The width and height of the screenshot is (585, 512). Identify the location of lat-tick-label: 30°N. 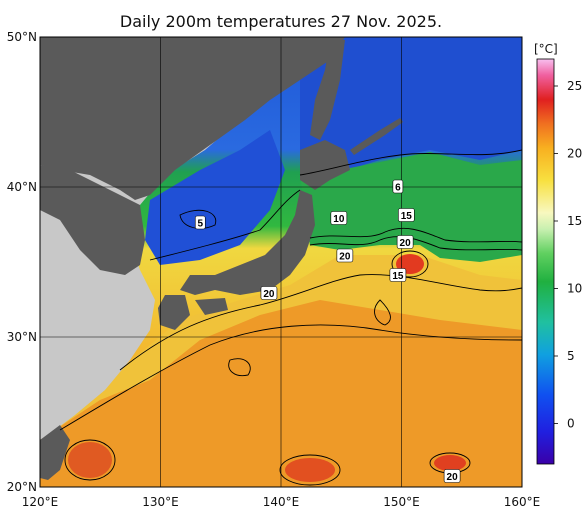
(22, 337).